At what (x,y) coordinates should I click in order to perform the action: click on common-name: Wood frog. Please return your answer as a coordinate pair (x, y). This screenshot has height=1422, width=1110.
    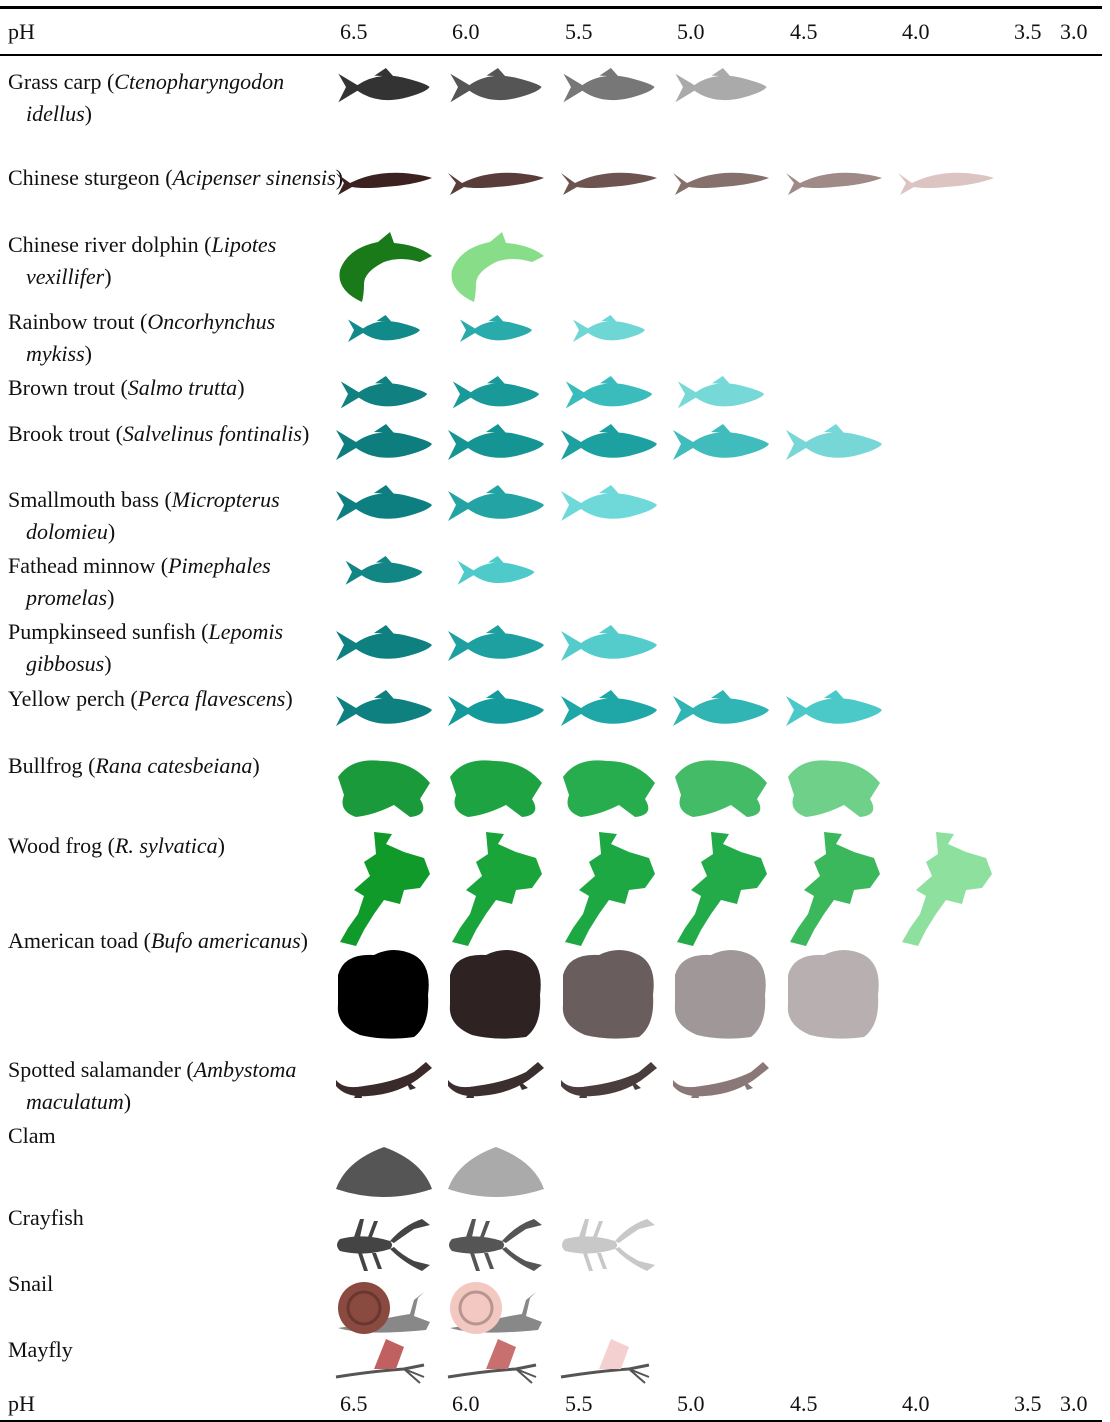
    Looking at the image, I should click on (55, 845).